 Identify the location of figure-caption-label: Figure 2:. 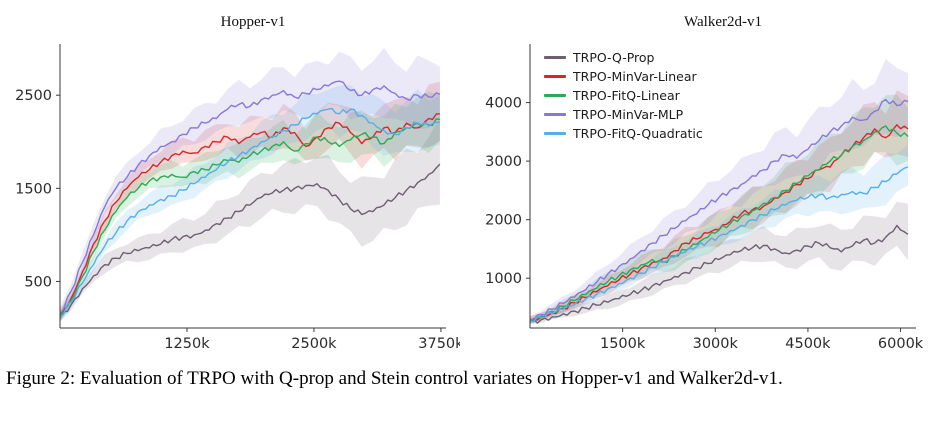
(41, 378).